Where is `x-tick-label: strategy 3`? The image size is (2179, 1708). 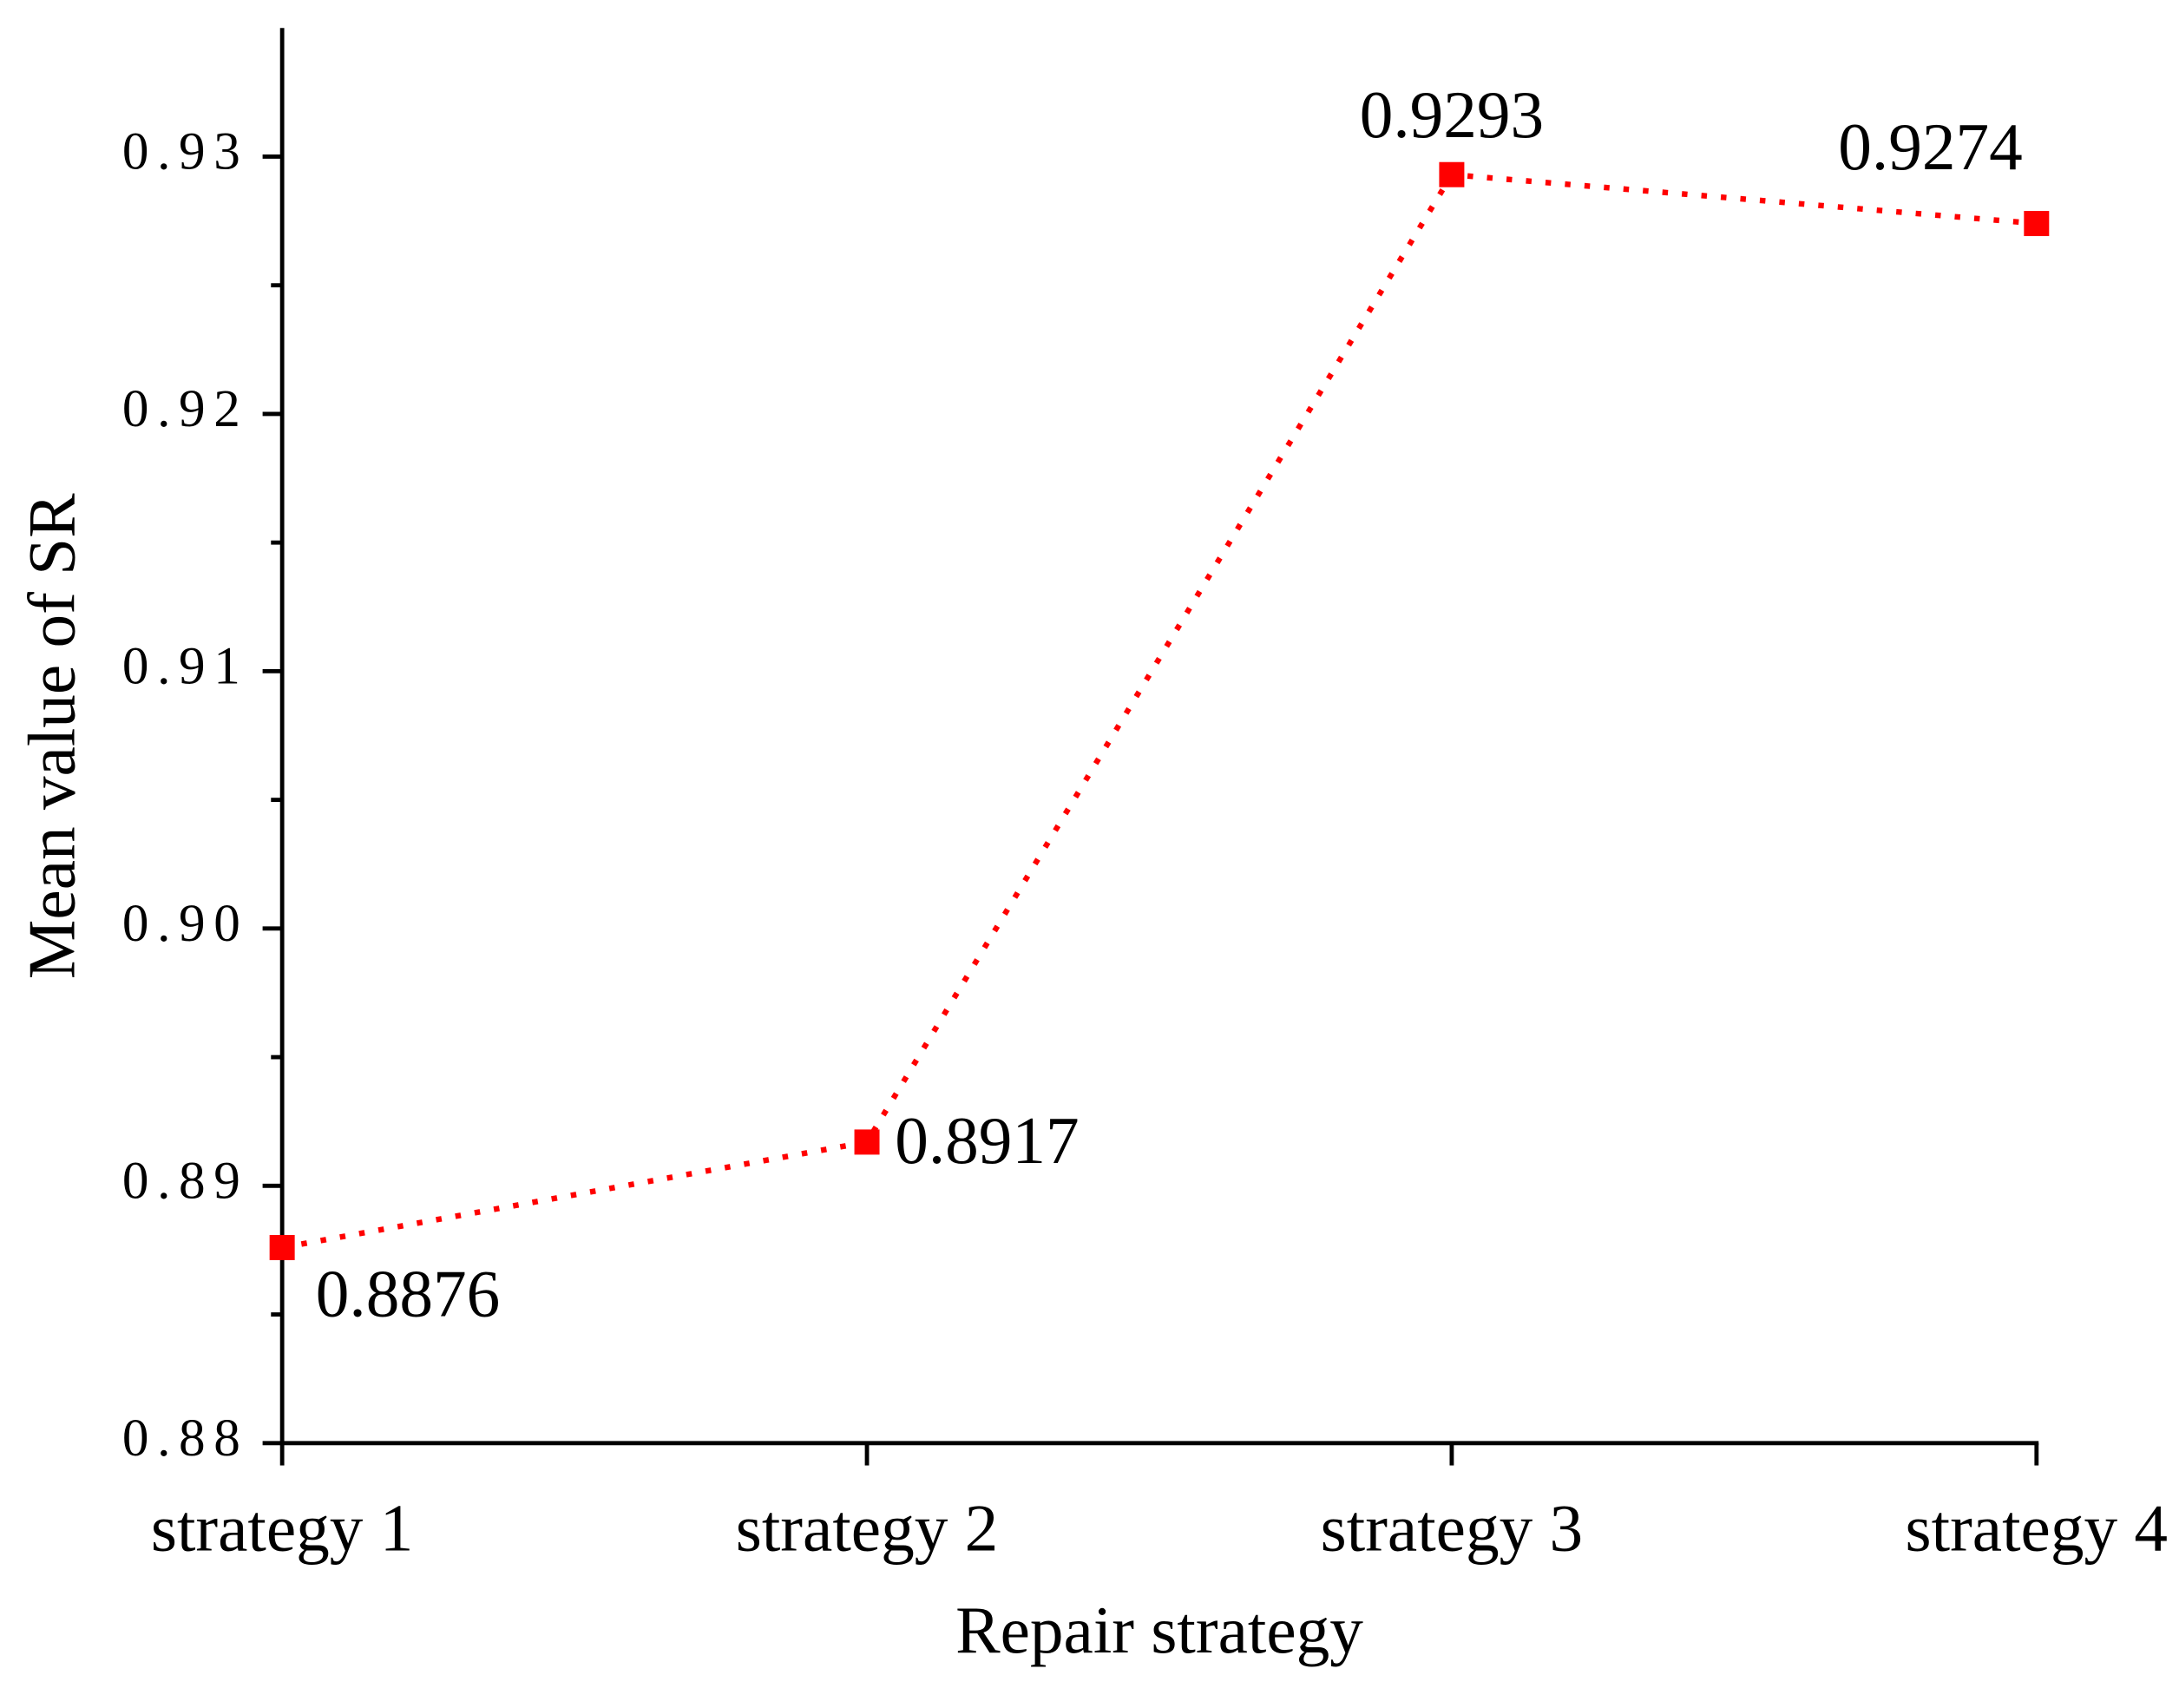
x-tick-label: strategy 3 is located at coordinates (1452, 1528).